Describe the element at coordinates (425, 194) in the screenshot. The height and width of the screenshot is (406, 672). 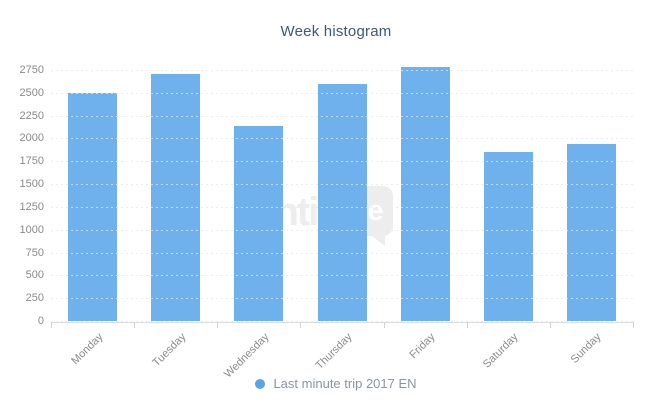
I see `bar-friday` at that location.